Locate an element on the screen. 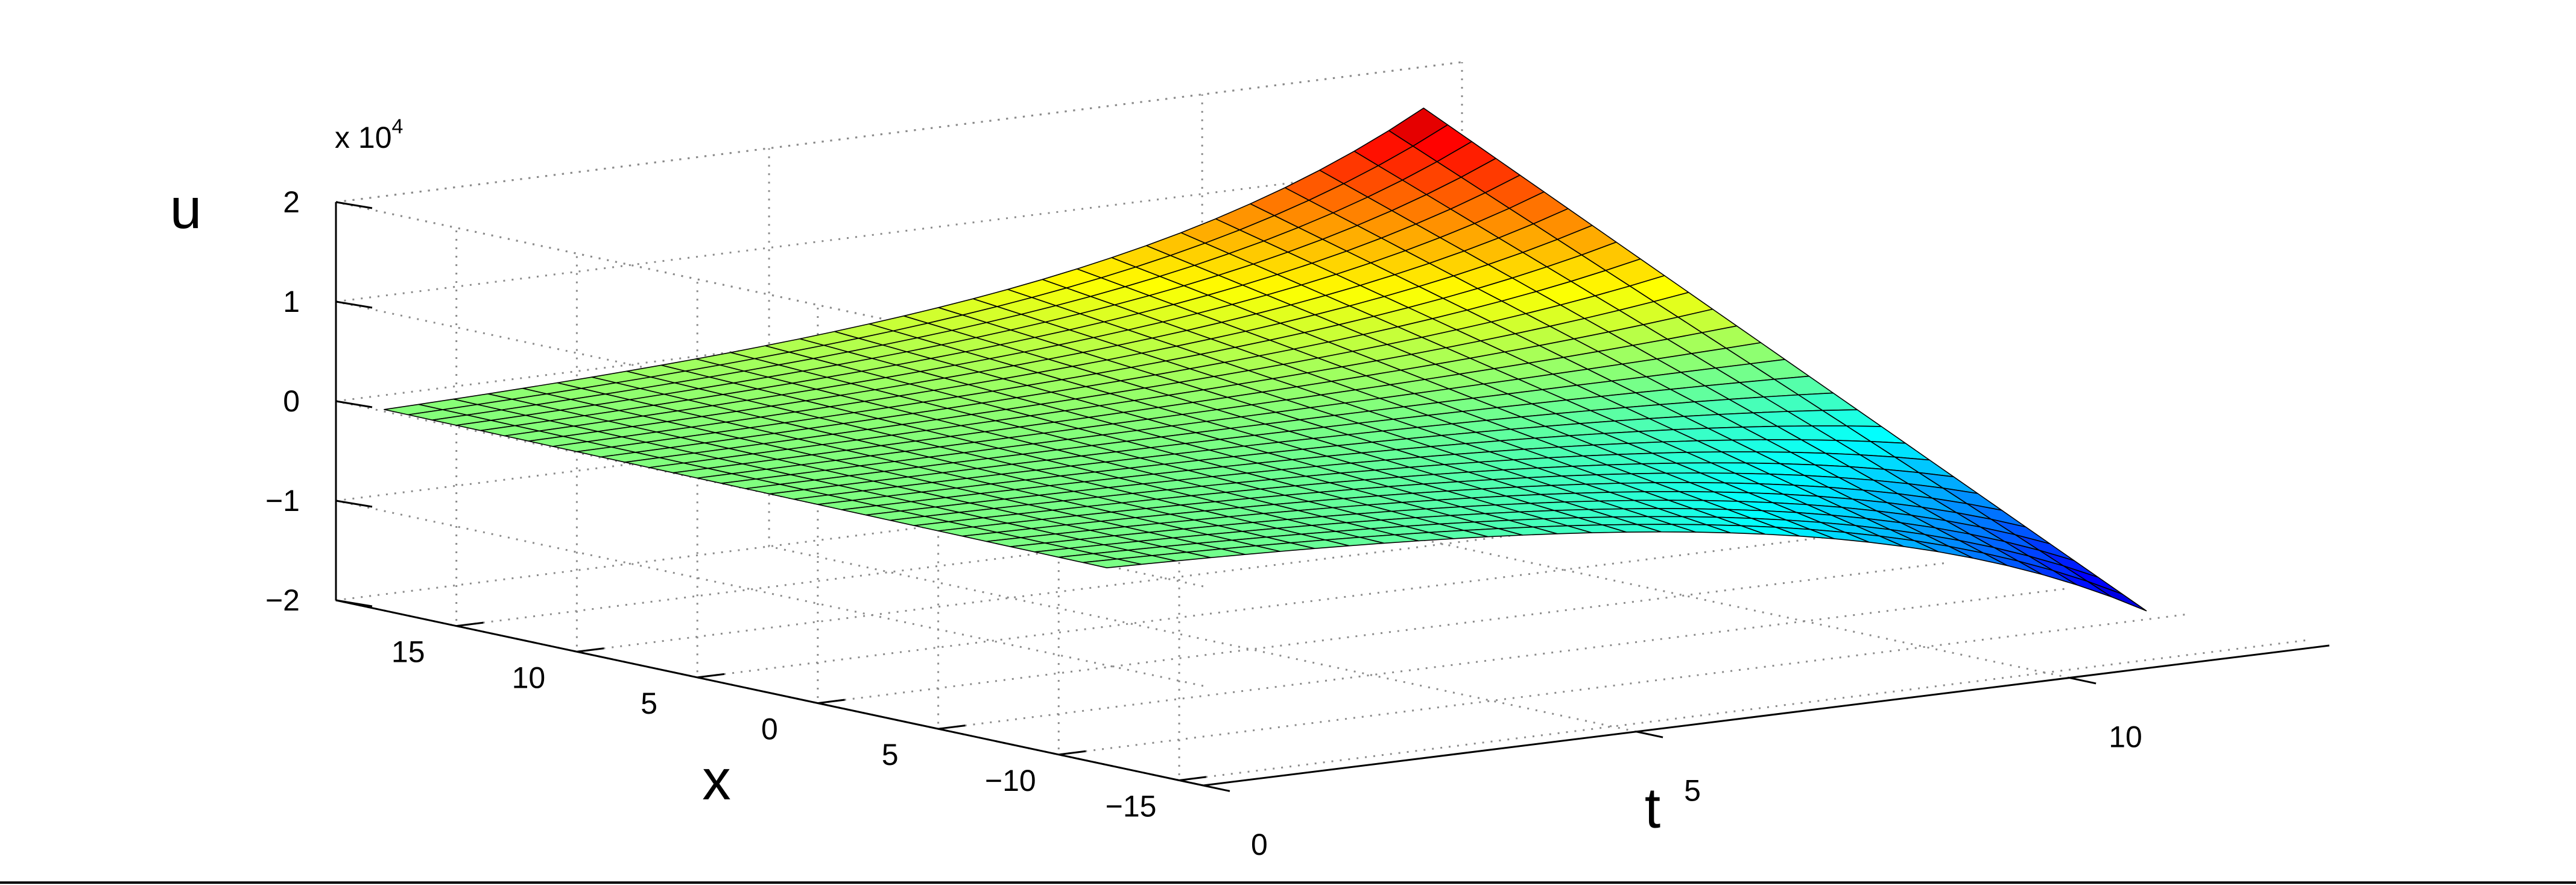 The width and height of the screenshot is (2576, 885). u-tick-label: −1 is located at coordinates (282, 501).